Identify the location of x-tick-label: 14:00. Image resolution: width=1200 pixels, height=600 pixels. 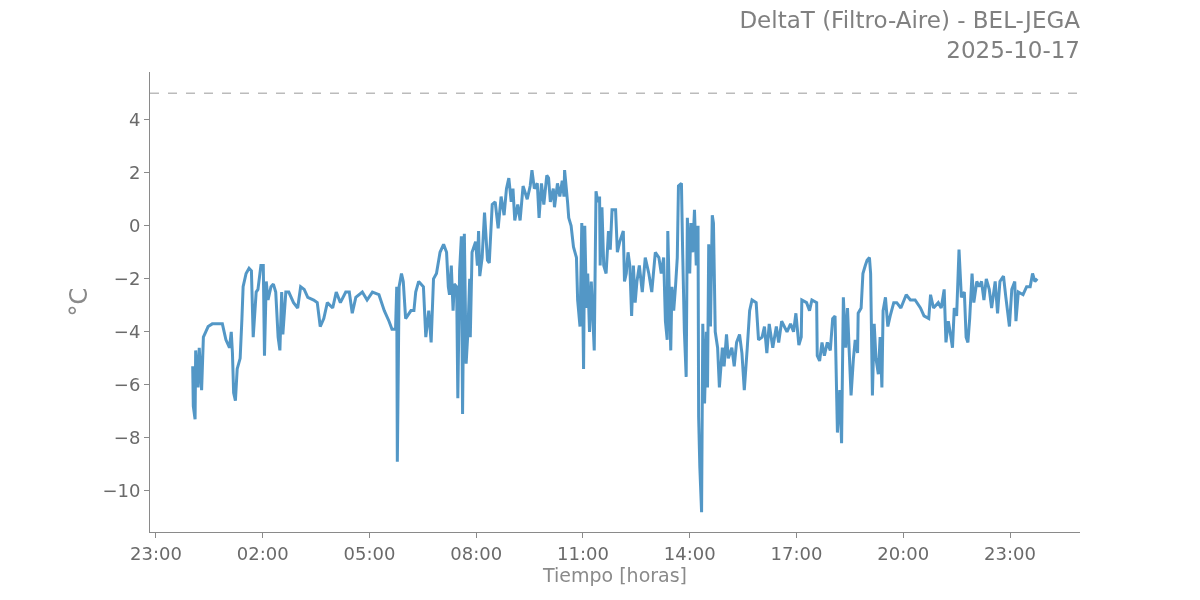
(689, 553).